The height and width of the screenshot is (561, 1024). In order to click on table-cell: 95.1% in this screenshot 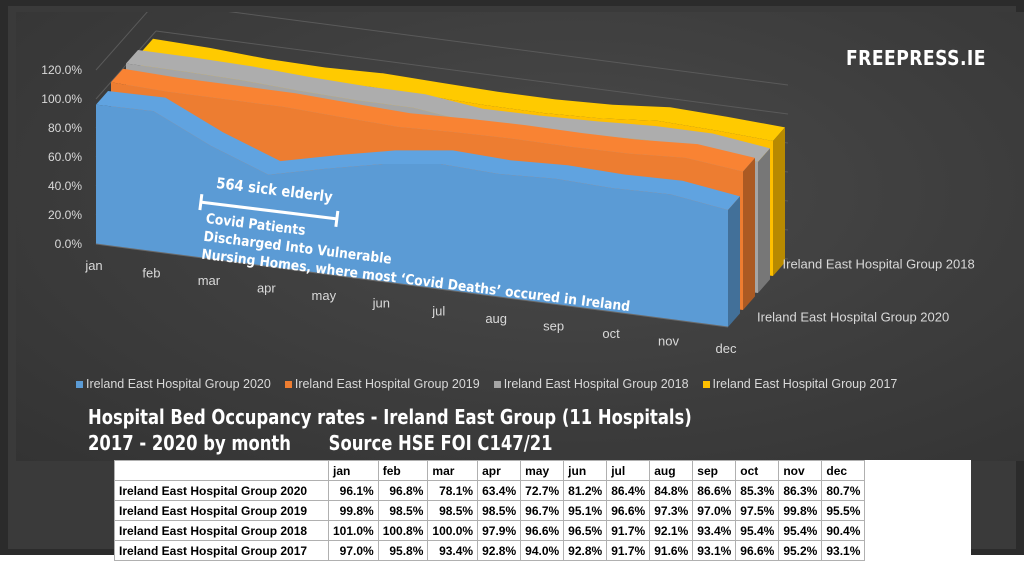, I will do `click(585, 510)`.